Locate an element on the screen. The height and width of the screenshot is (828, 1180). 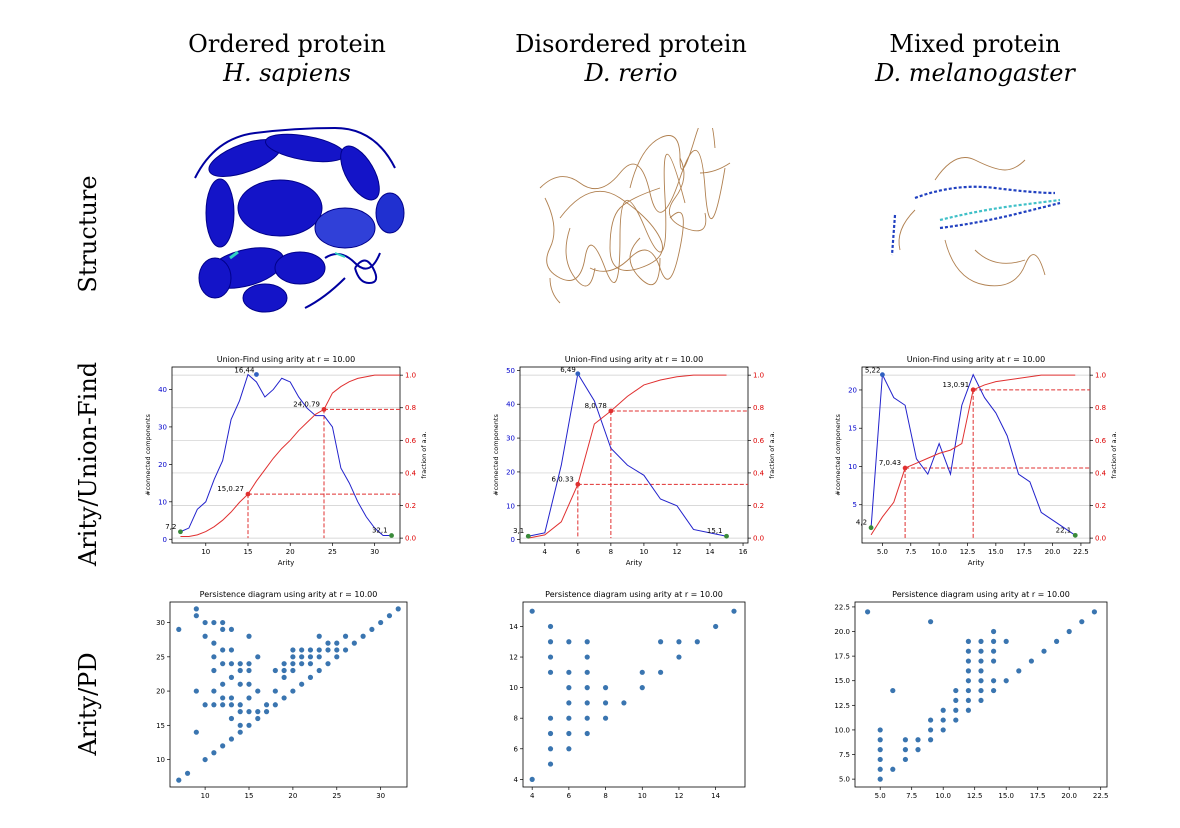
annotation-label: 7,0.43 is located at coordinates (890, 463).